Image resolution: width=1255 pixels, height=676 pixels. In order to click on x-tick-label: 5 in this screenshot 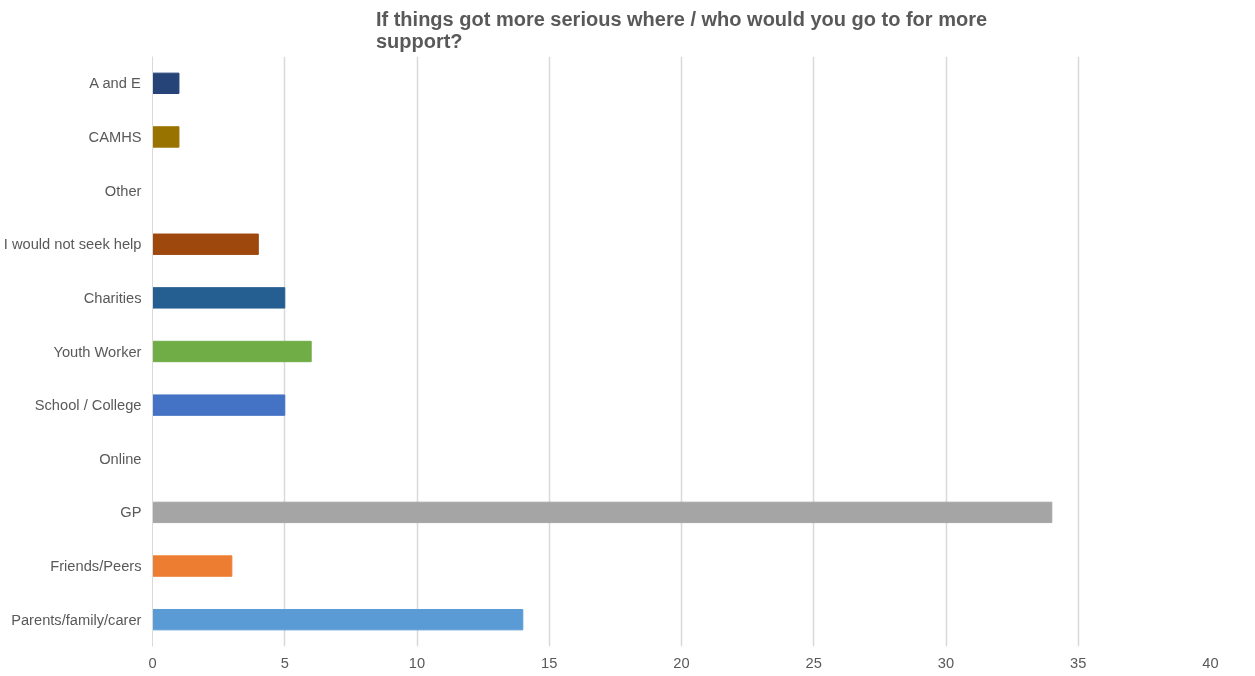, I will do `click(284, 662)`.